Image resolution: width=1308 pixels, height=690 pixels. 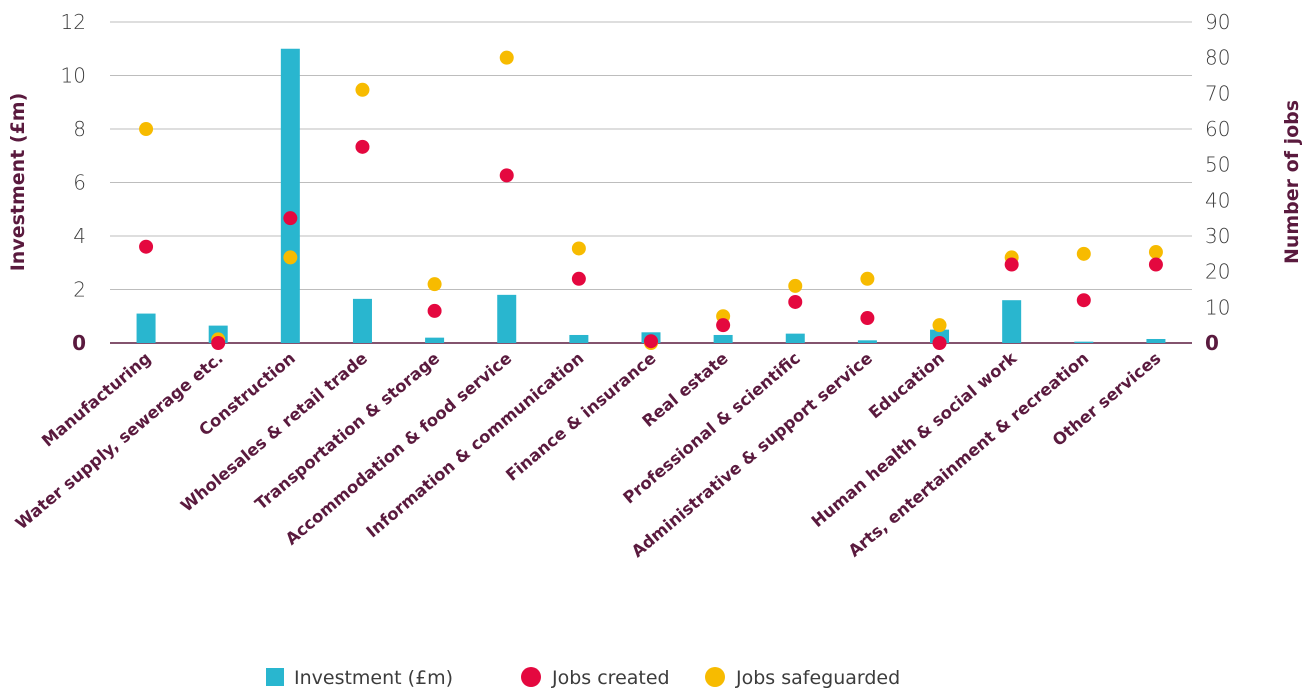 I want to click on left-axis-ticks: 0 2 4 6 8 10 12, so click(x=73, y=182).